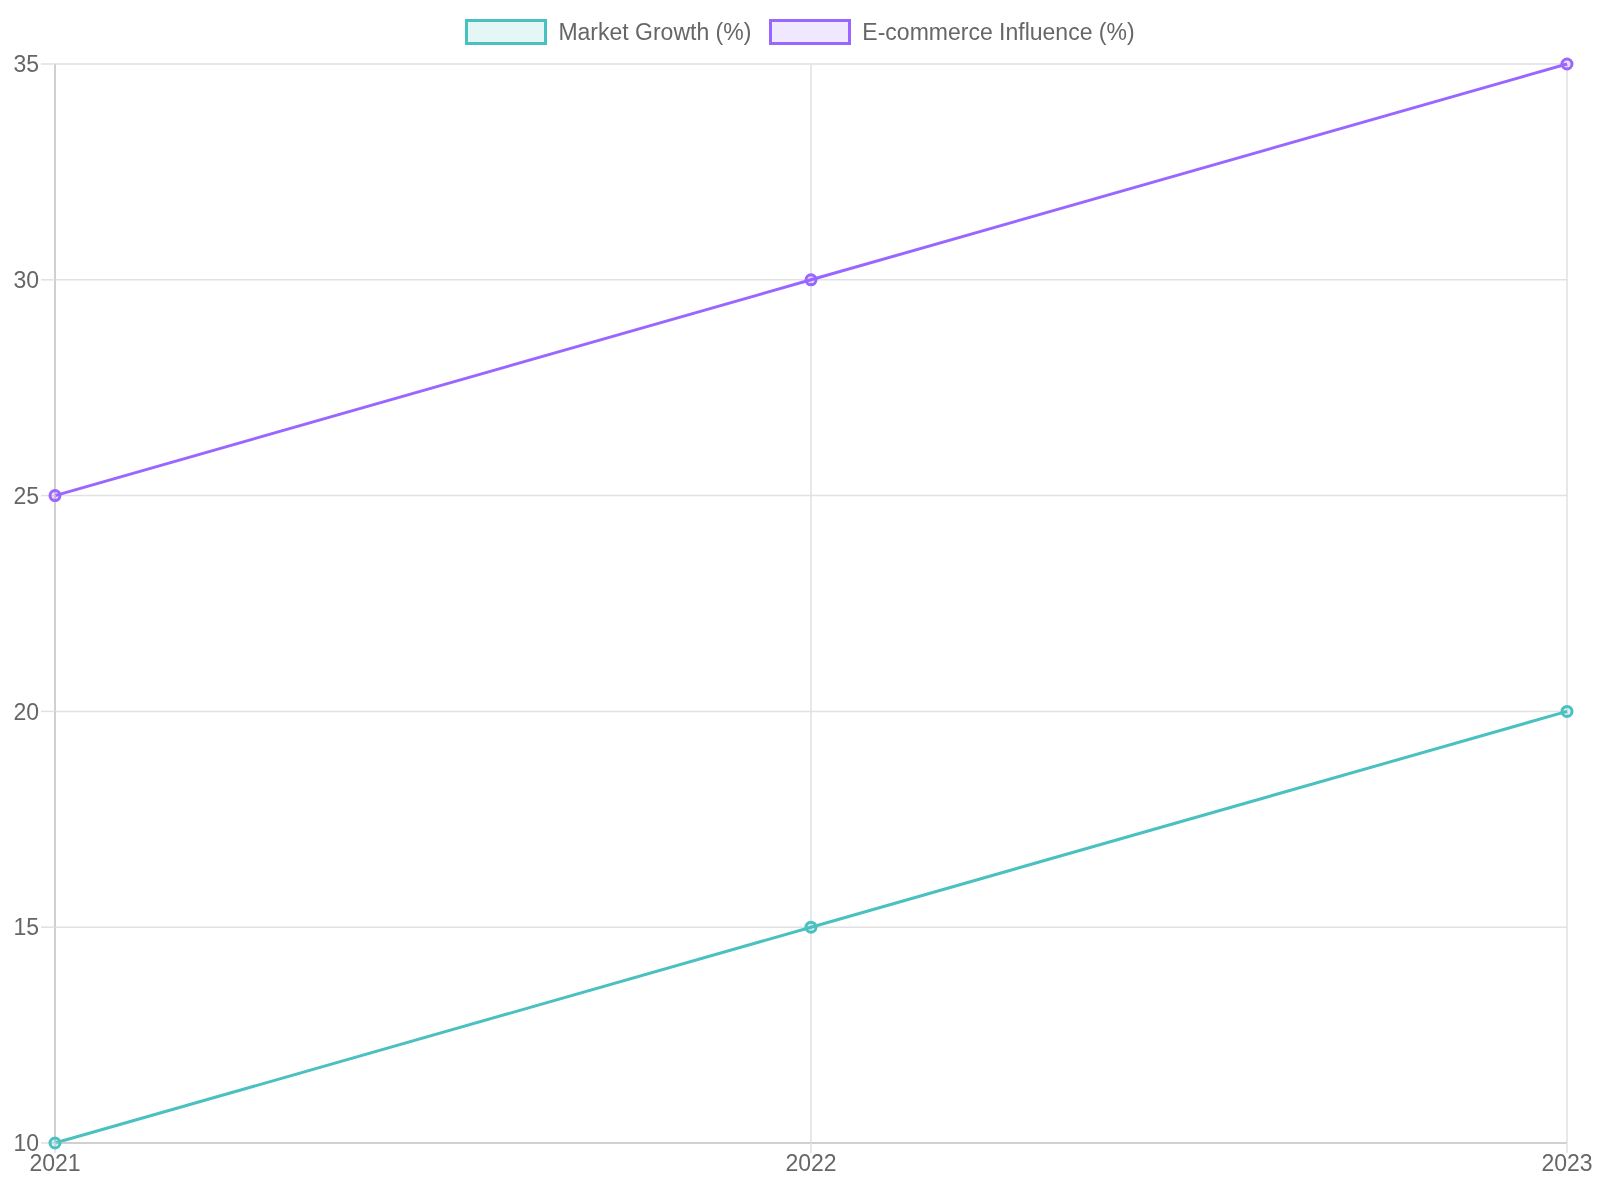 The width and height of the screenshot is (1600, 1200). Describe the element at coordinates (1567, 1163) in the screenshot. I see `x-tick-label: 2023` at that location.